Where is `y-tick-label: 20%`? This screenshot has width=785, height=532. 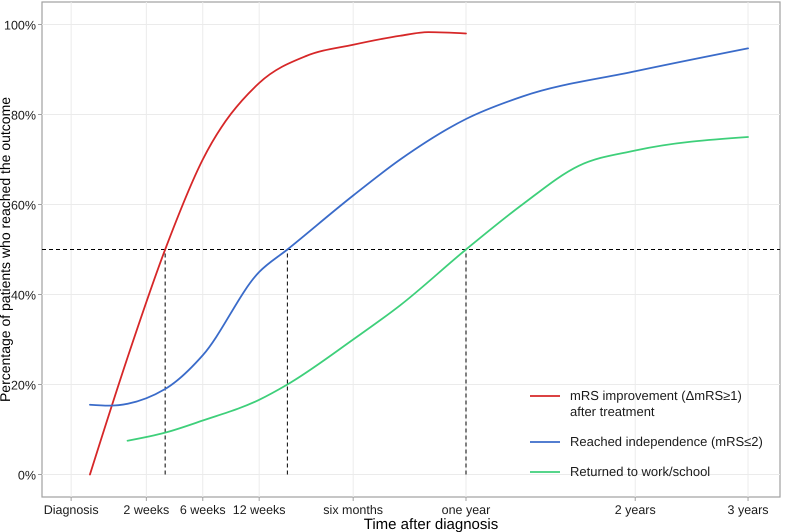
y-tick-label: 20% is located at coordinates (23, 385).